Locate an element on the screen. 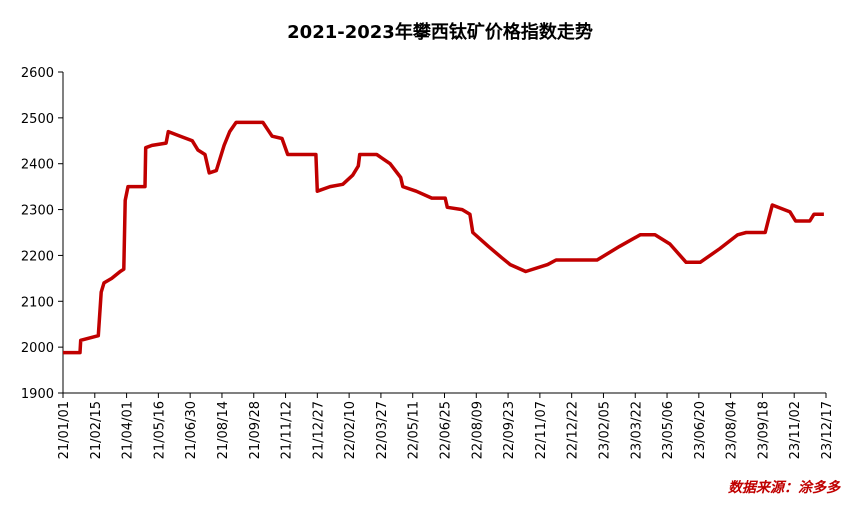 Image resolution: width=848 pixels, height=511 pixels. x-tick-label: 23/12/17 is located at coordinates (827, 430).